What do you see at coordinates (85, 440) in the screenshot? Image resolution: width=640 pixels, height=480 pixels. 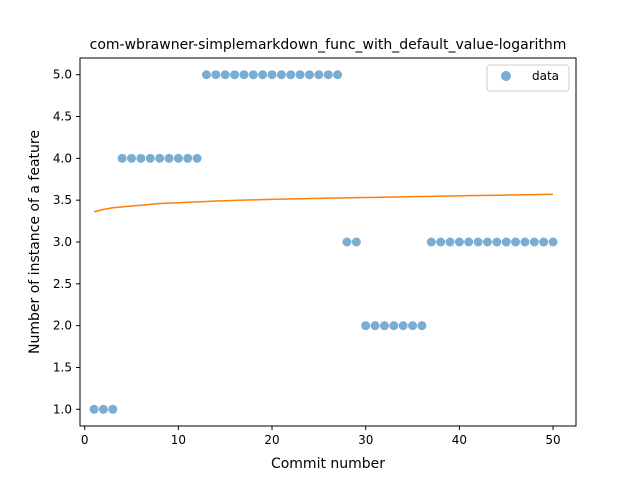 I see `x-tick-label: 0` at bounding box center [85, 440].